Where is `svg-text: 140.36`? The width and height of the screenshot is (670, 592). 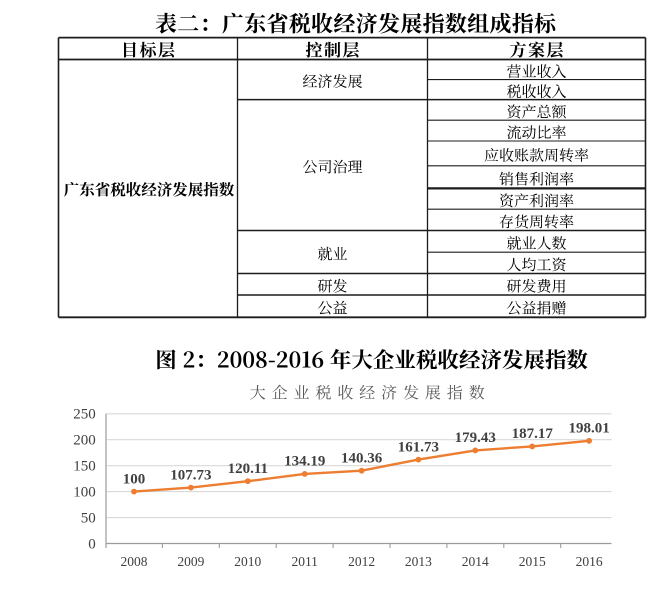 svg-text: 140.36 is located at coordinates (362, 459).